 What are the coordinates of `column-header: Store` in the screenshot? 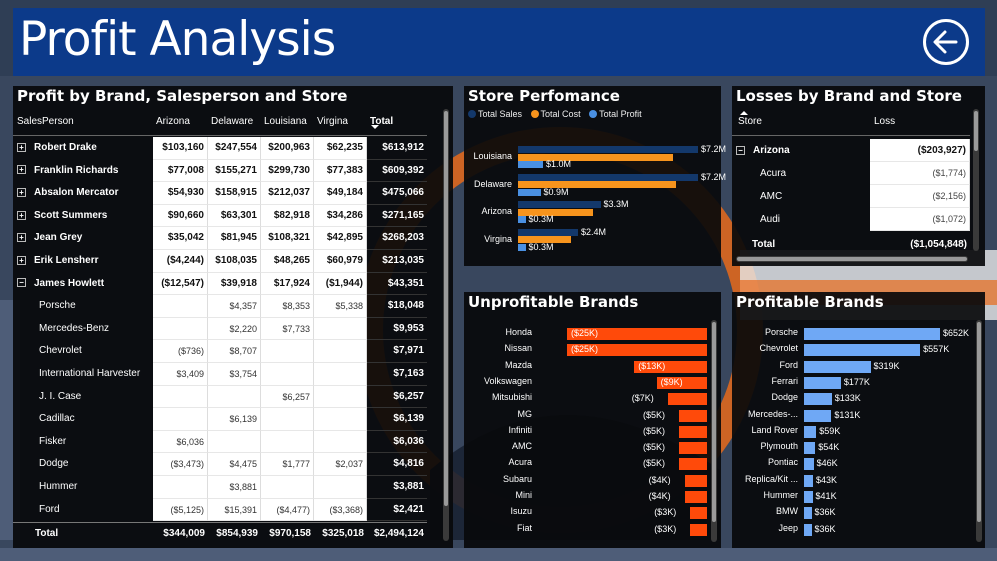 It's located at (750, 121).